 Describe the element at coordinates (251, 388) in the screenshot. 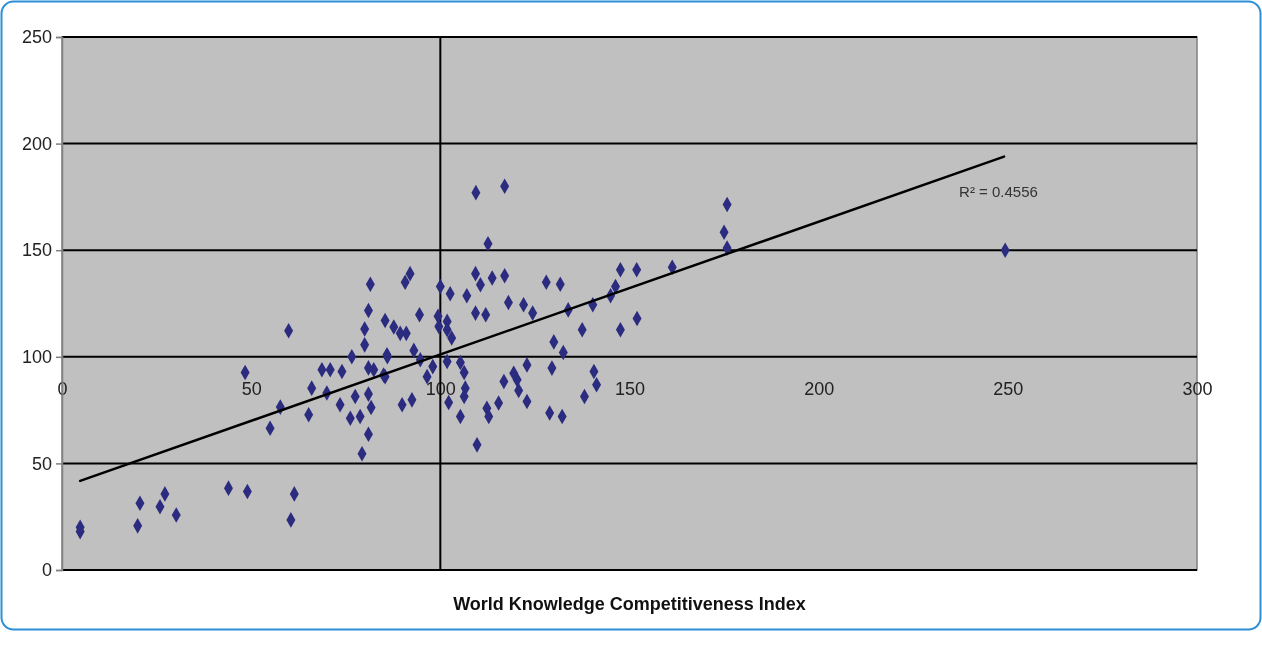

I see `x-tick-label: 50` at that location.